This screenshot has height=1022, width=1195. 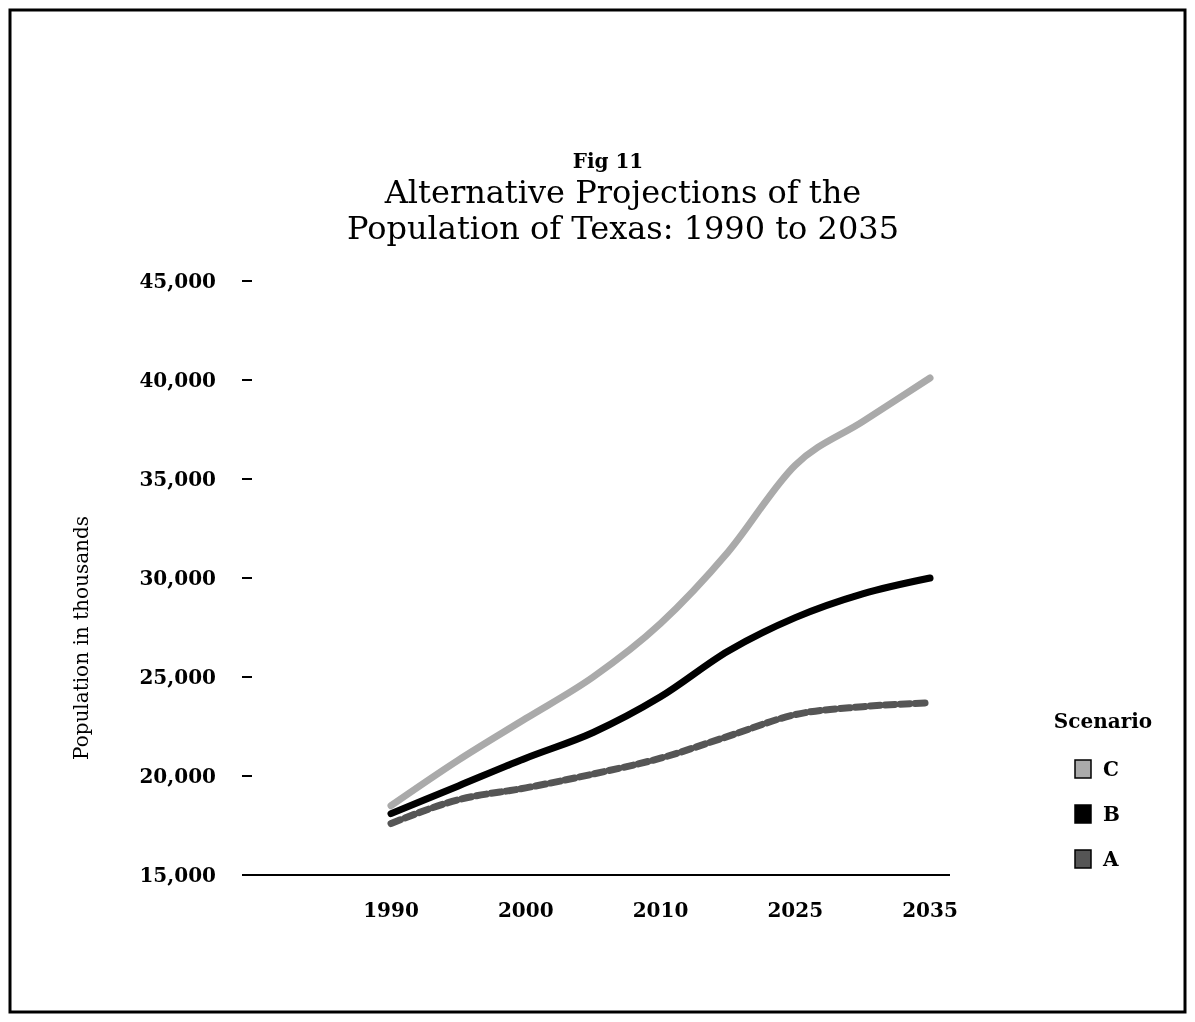 What do you see at coordinates (177, 776) in the screenshot?
I see `y-tick-label: 20,000` at bounding box center [177, 776].